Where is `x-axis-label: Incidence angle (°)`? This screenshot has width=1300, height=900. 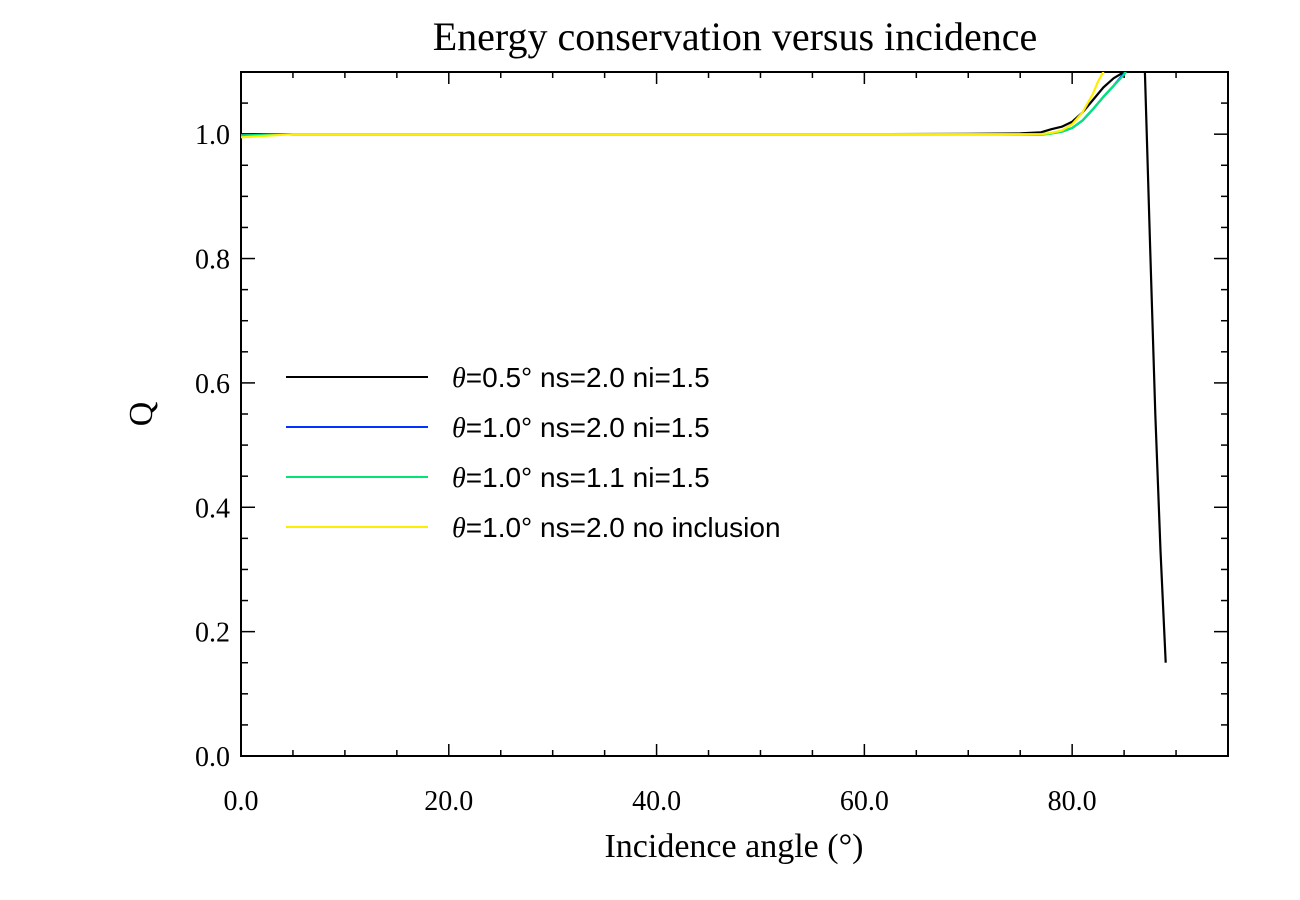
x-axis-label: Incidence angle (°) is located at coordinates (733, 846).